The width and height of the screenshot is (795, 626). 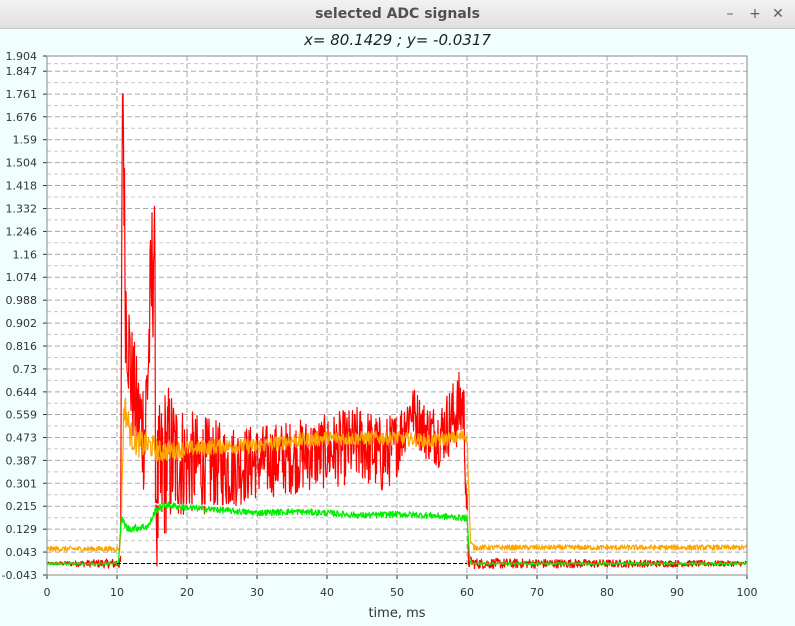 What do you see at coordinates (22, 415) in the screenshot?
I see `y-tick-label: 0.559` at bounding box center [22, 415].